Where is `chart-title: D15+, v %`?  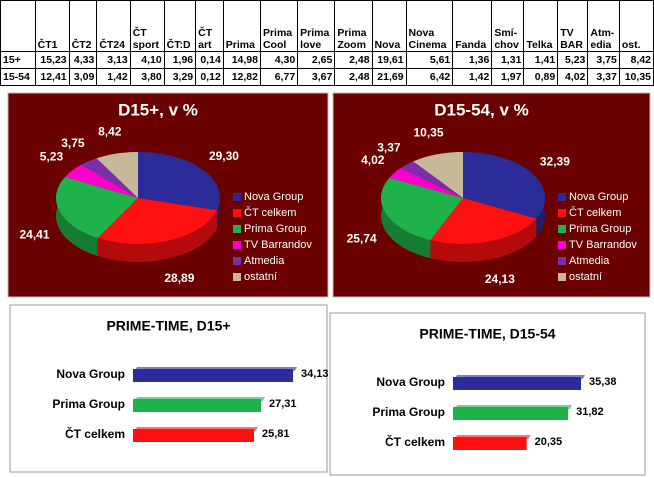
chart-title: D15+, v % is located at coordinates (158, 109).